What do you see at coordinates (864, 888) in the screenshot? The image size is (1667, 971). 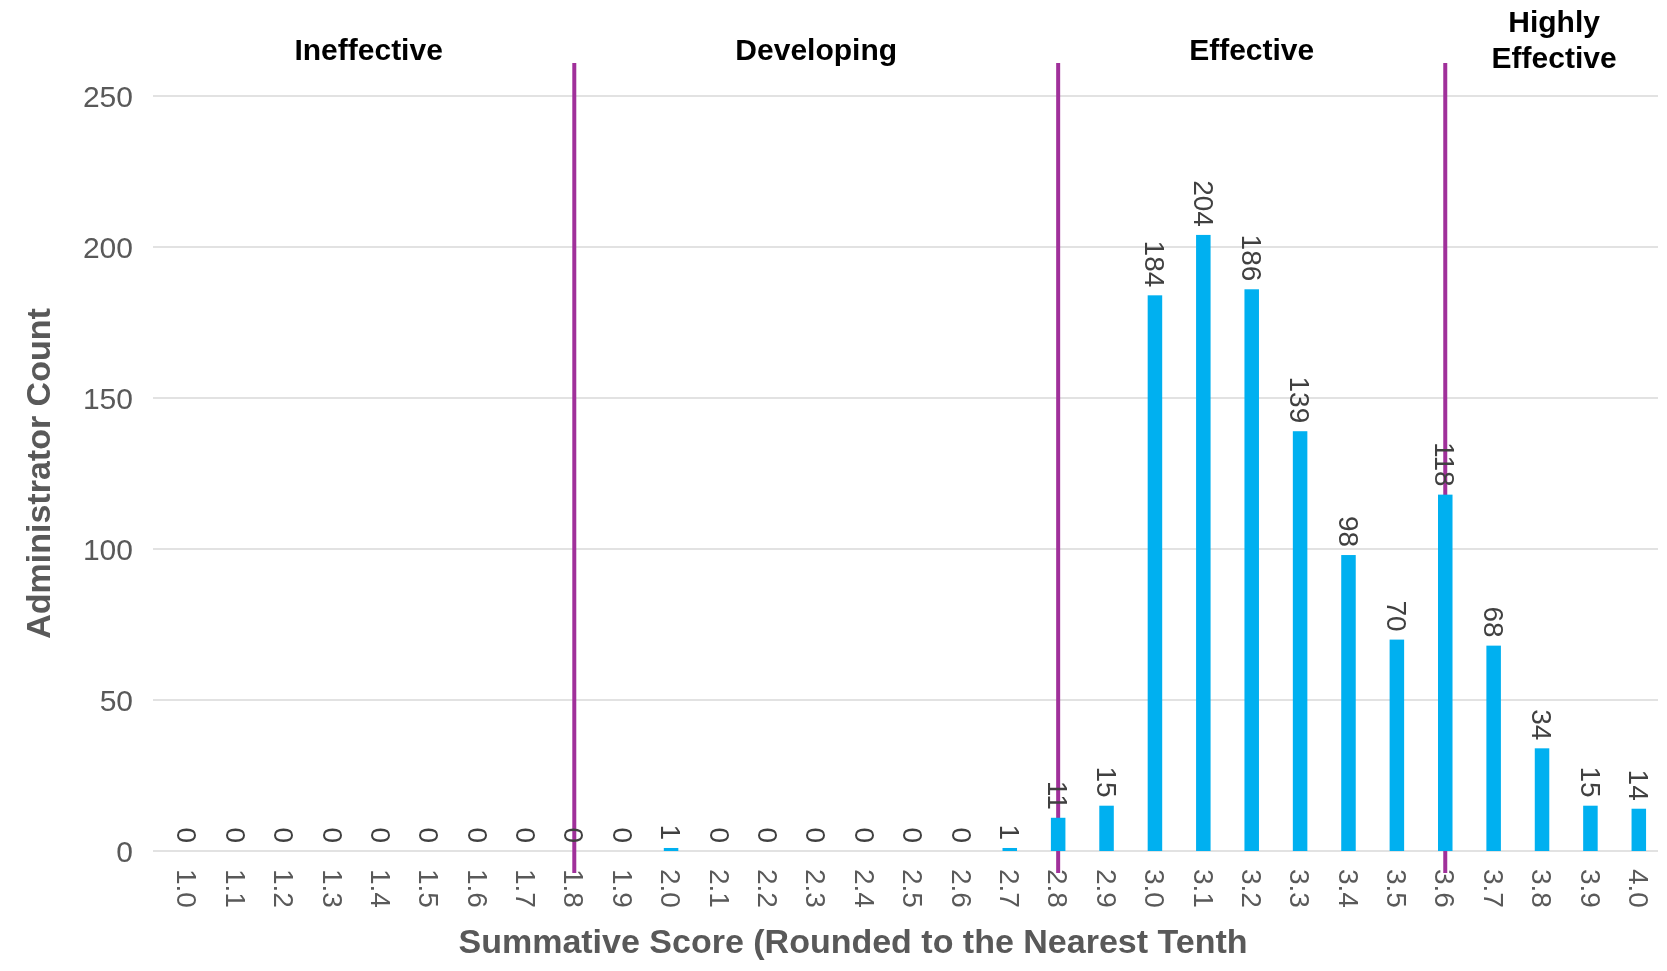 I see `x-tick-label: 2.4` at bounding box center [864, 888].